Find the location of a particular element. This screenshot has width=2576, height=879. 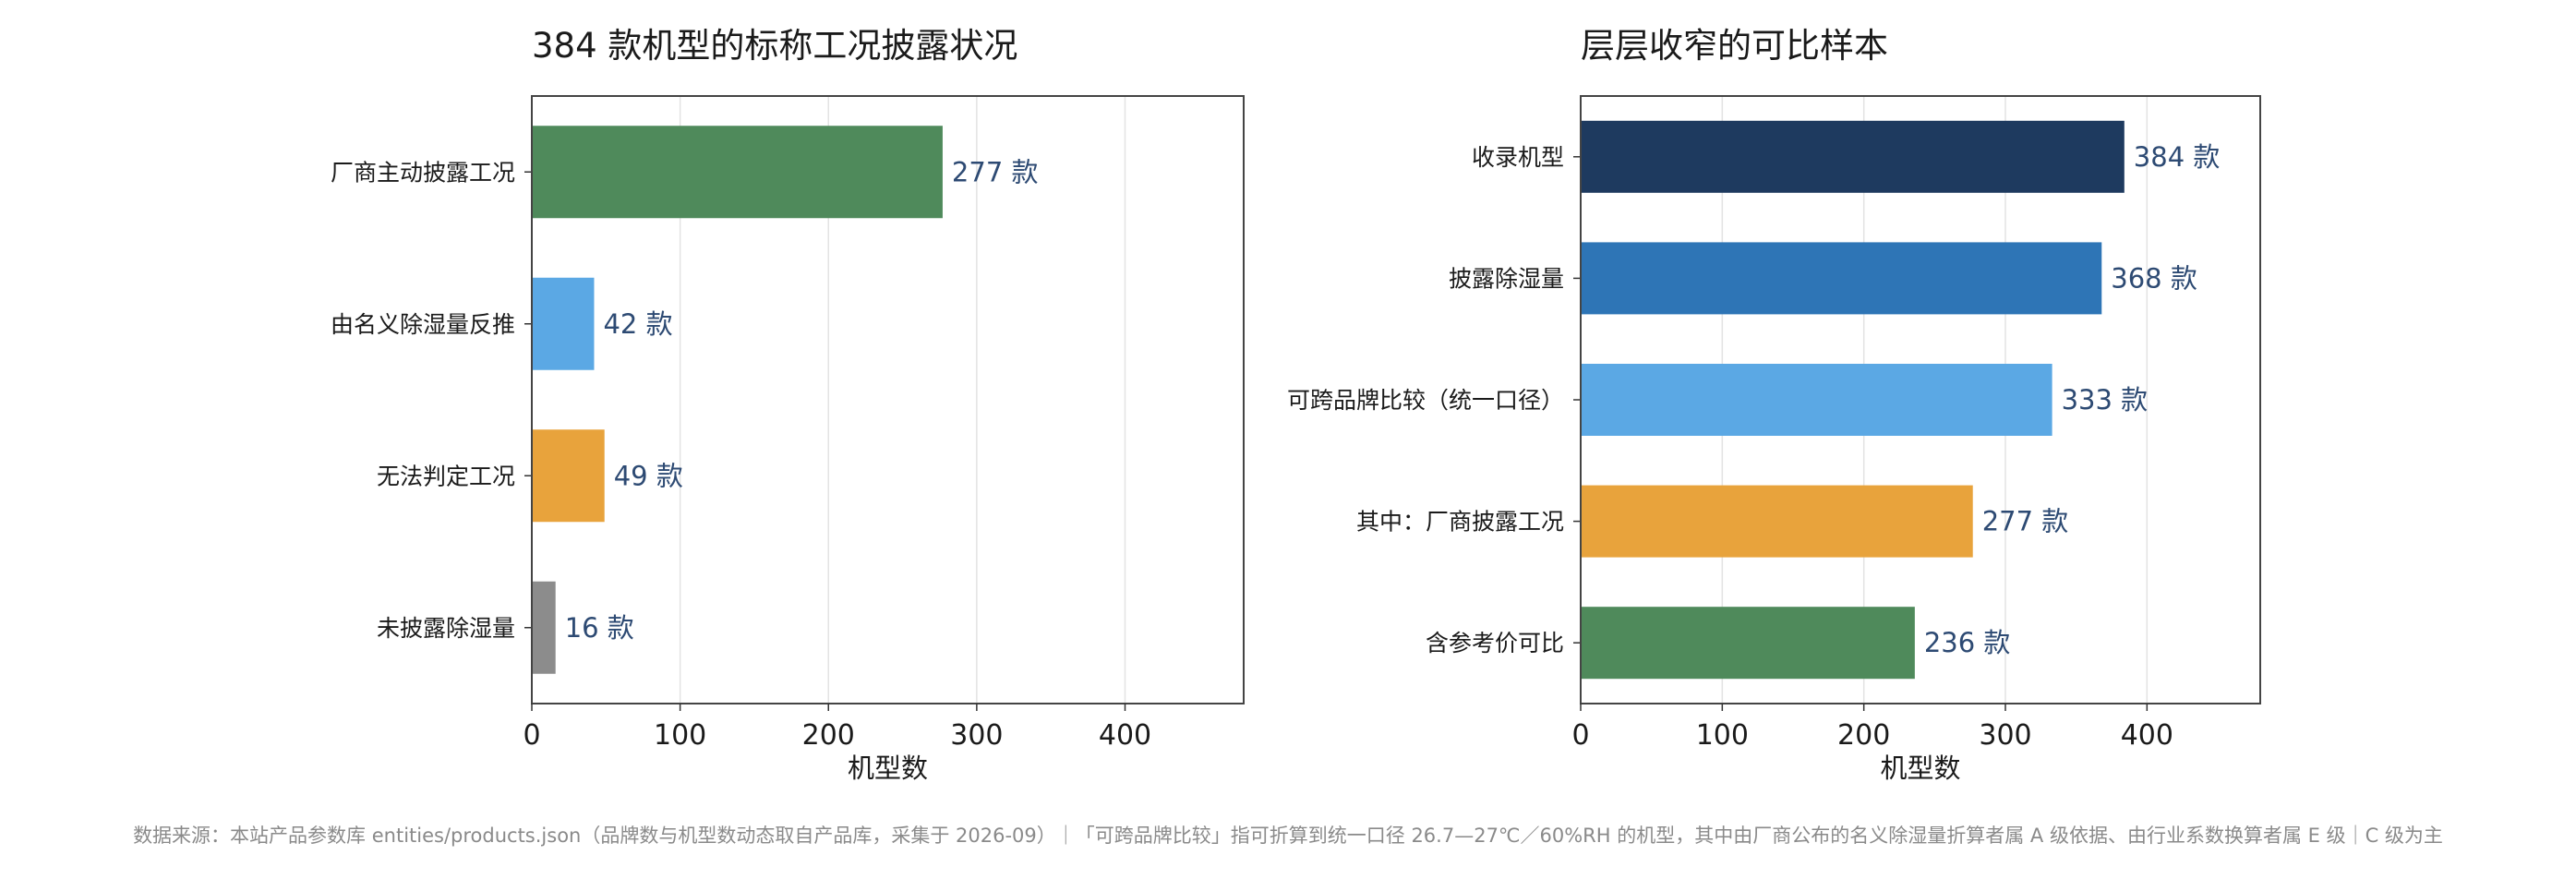

category-label: 厂商主动披露工况 is located at coordinates (423, 173).